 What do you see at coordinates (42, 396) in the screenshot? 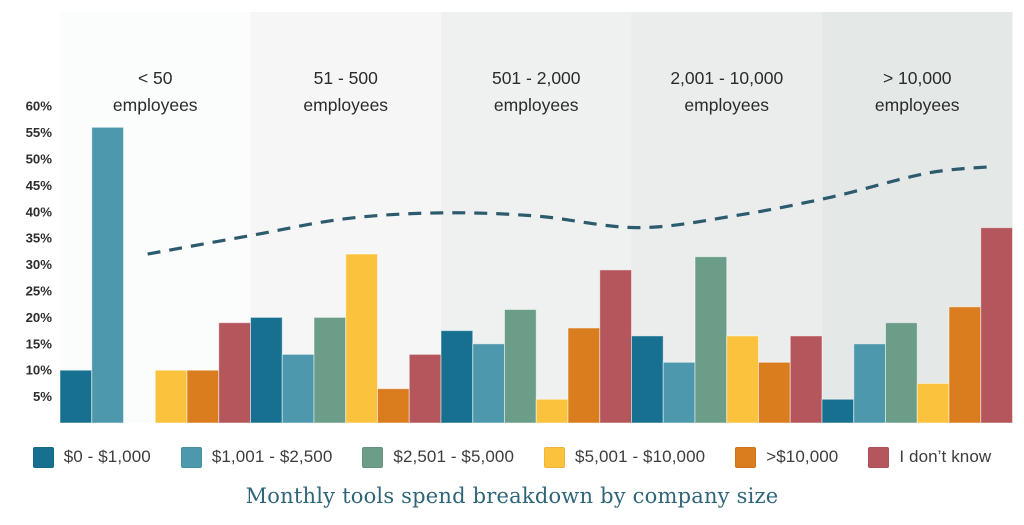
I see `y-axis-tick-label: 5%` at bounding box center [42, 396].